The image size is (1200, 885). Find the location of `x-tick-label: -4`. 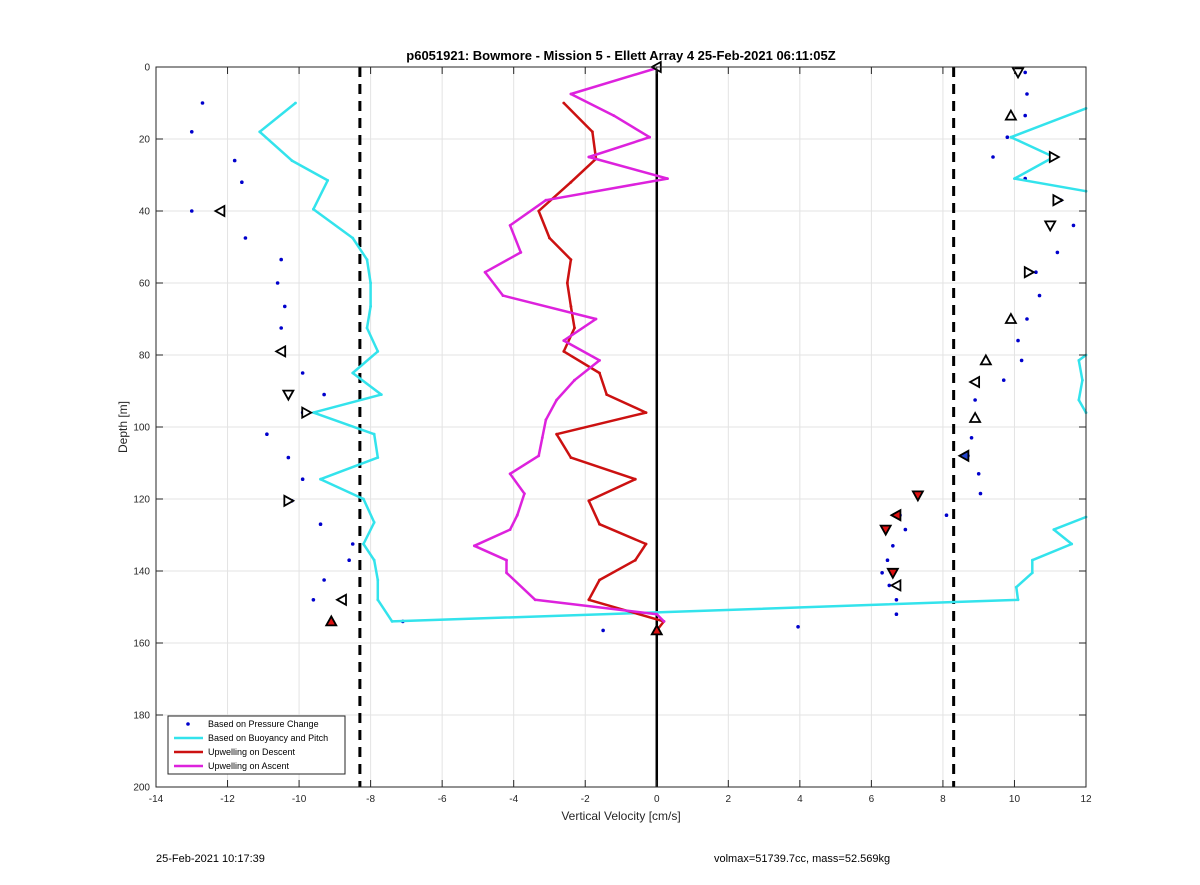

x-tick-label: -4 is located at coordinates (513, 799).